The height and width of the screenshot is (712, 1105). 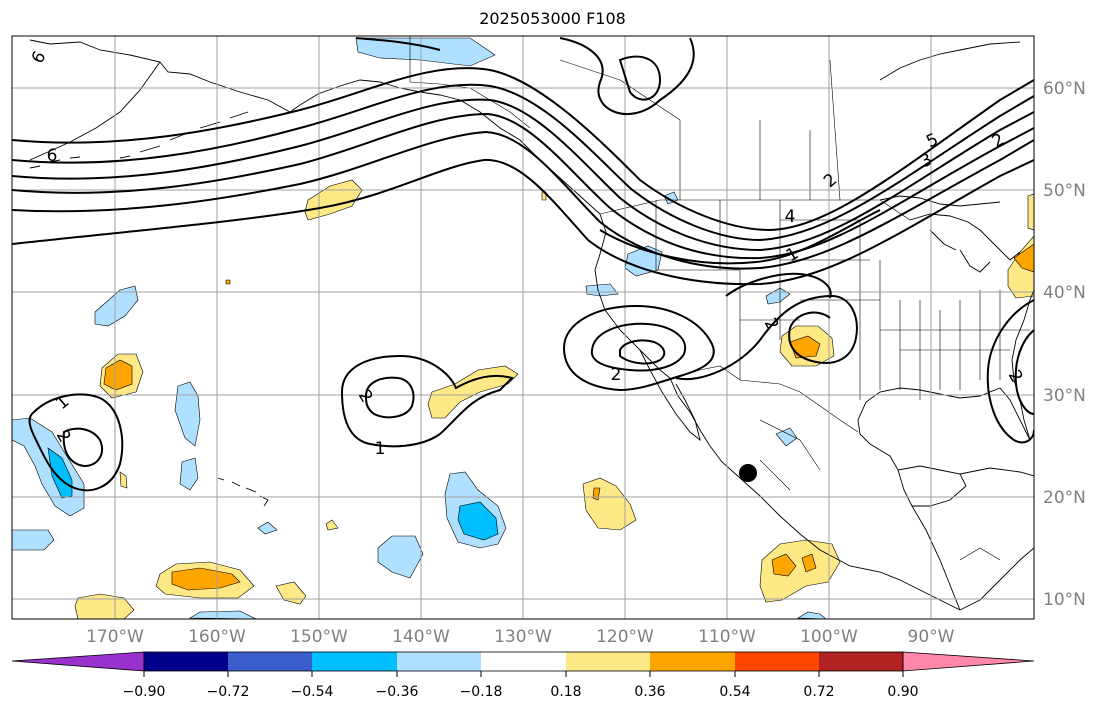 I want to click on colorbar-tick-label: −0.36, so click(x=397, y=692).